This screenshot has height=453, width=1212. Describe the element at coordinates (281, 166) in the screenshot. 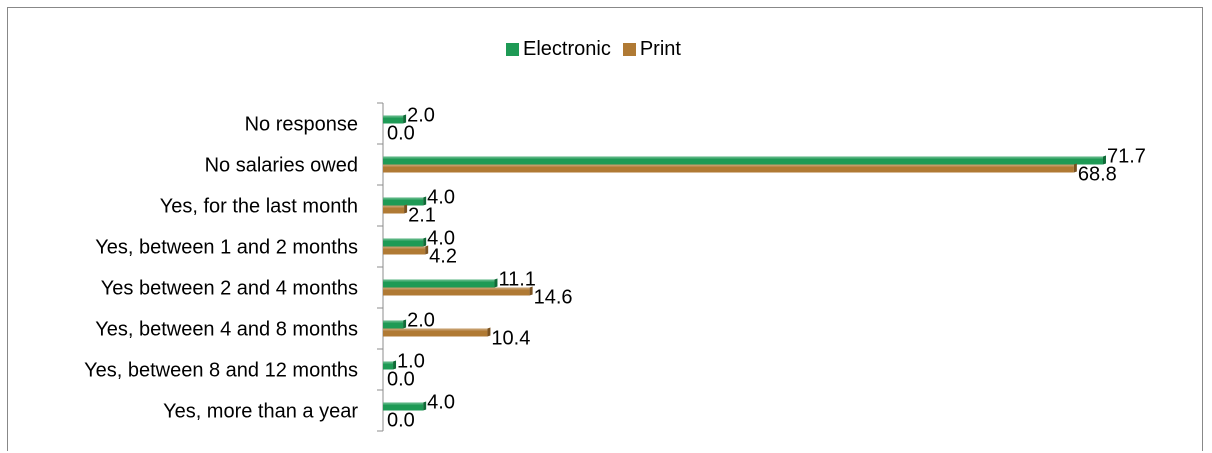

I see `category-label: No salaries owed` at that location.